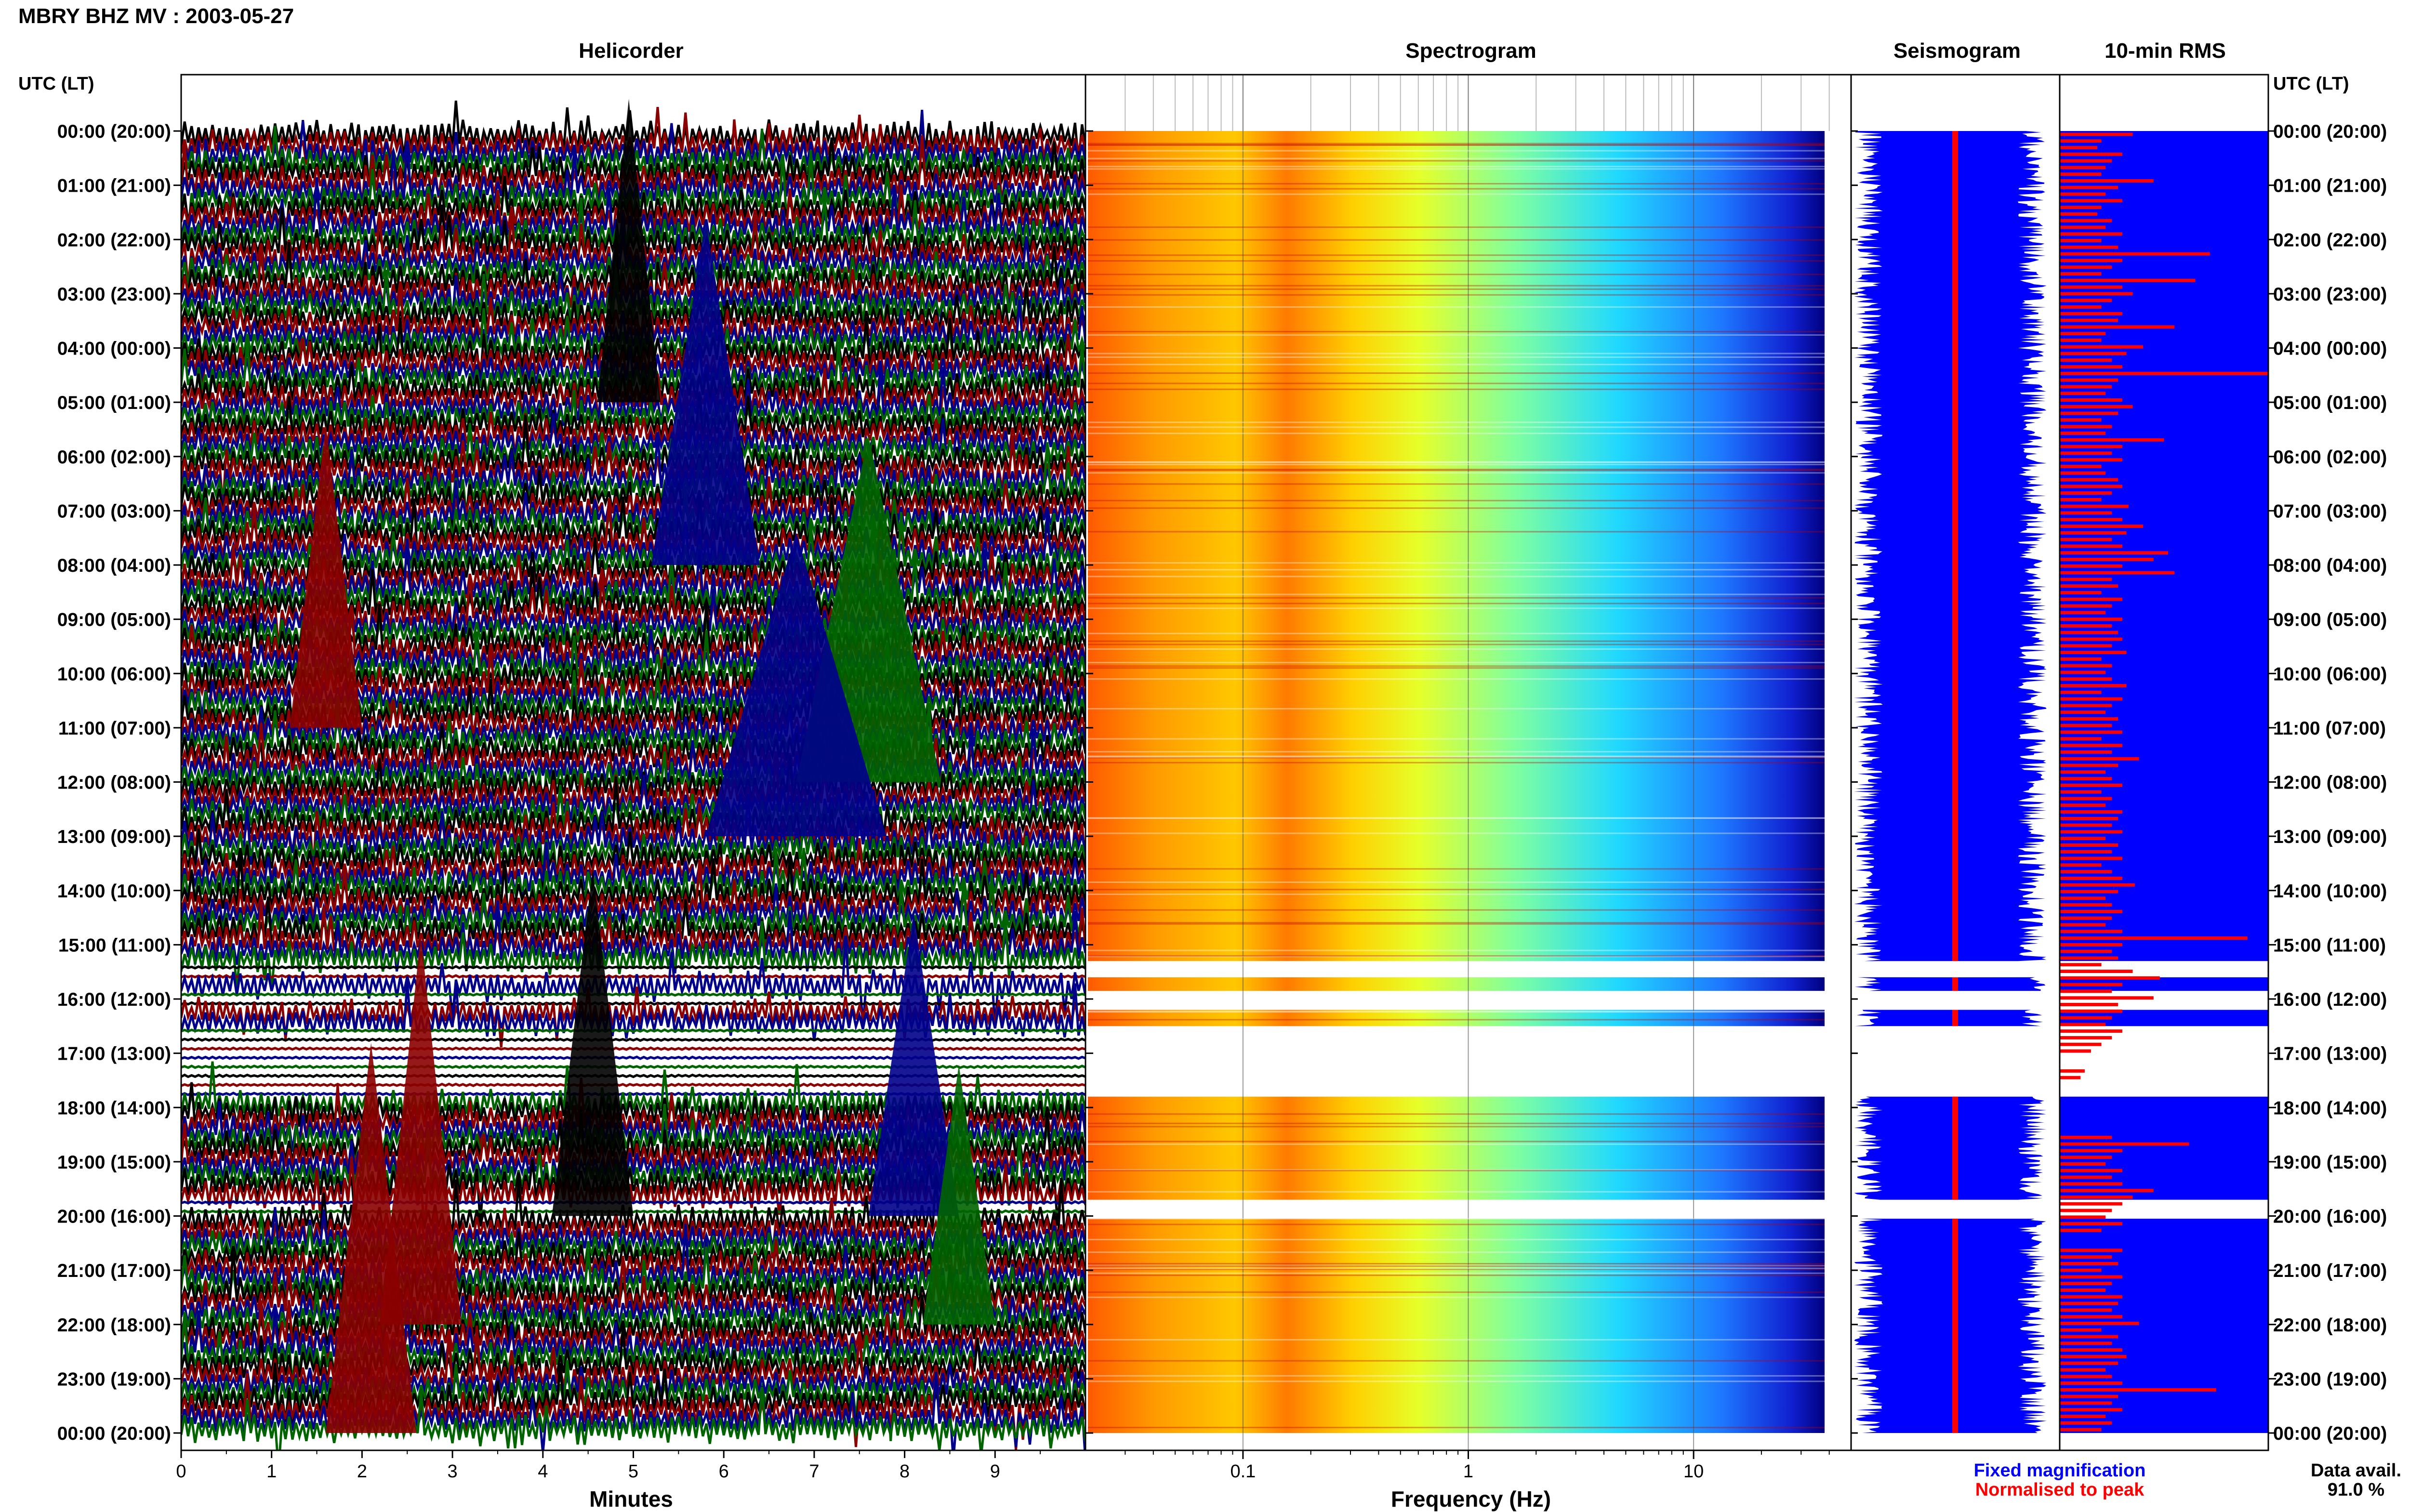  What do you see at coordinates (1003, 1466) in the screenshot?
I see `x-axes: 0 1 2 3 4 5 6 7 8 9 0.1 1 10` at bounding box center [1003, 1466].